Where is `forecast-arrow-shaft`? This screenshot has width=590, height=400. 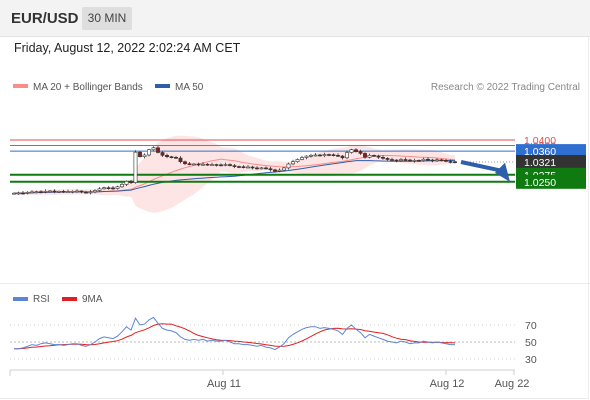 forecast-arrow-shaft is located at coordinates (481, 166).